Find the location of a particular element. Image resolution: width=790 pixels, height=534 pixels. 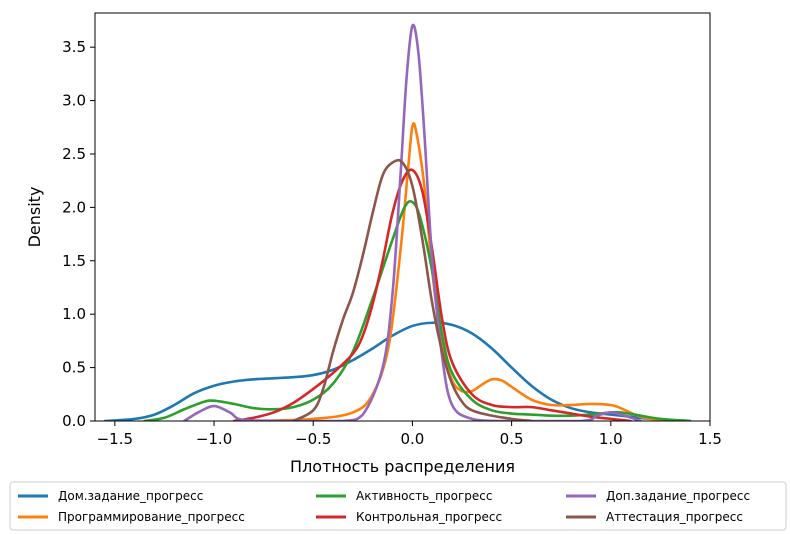

y-tick-label: 3.0 is located at coordinates (74, 101).